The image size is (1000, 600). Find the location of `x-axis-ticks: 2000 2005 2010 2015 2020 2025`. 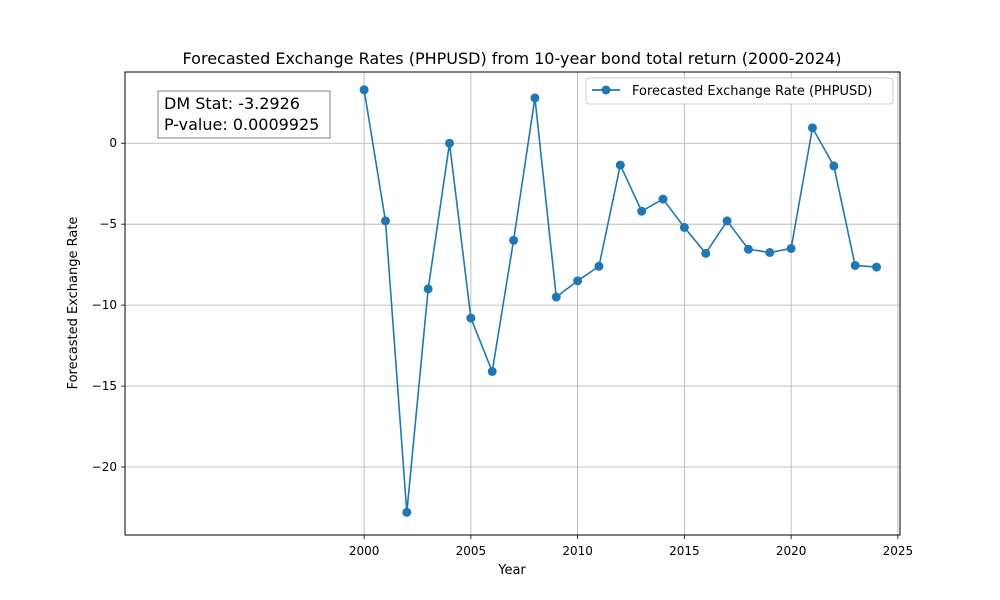

x-axis-ticks: 2000 2005 2010 2015 2020 2025 is located at coordinates (631, 546).